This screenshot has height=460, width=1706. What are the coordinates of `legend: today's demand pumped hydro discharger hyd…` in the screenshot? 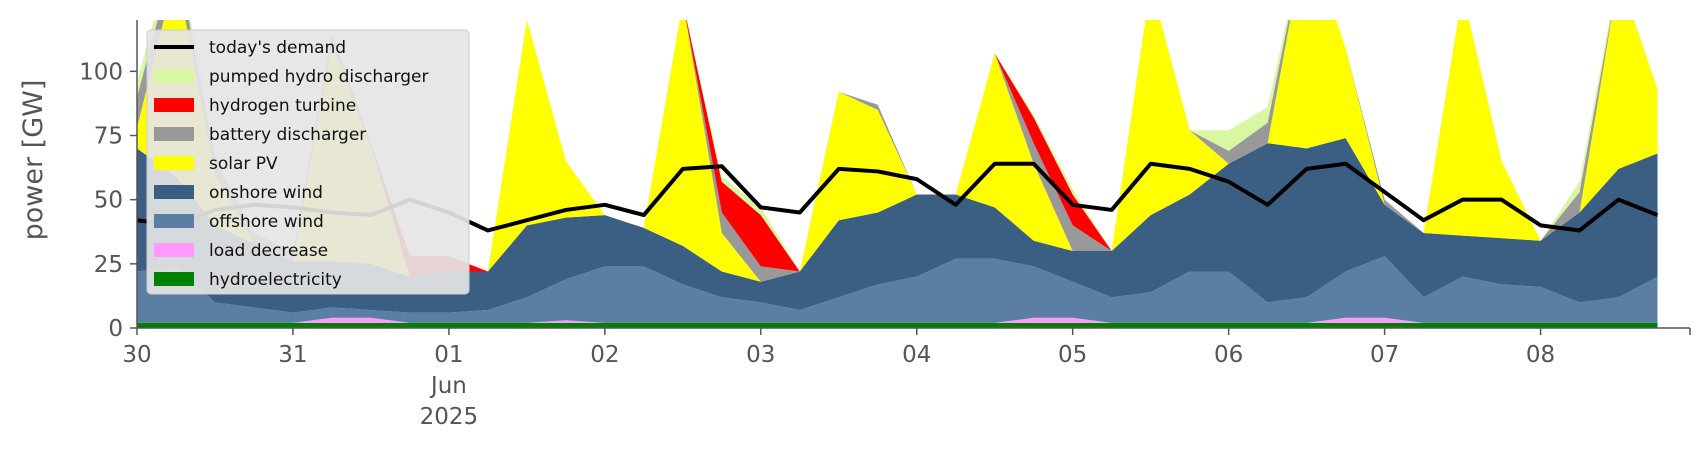 It's located at (308, 162).